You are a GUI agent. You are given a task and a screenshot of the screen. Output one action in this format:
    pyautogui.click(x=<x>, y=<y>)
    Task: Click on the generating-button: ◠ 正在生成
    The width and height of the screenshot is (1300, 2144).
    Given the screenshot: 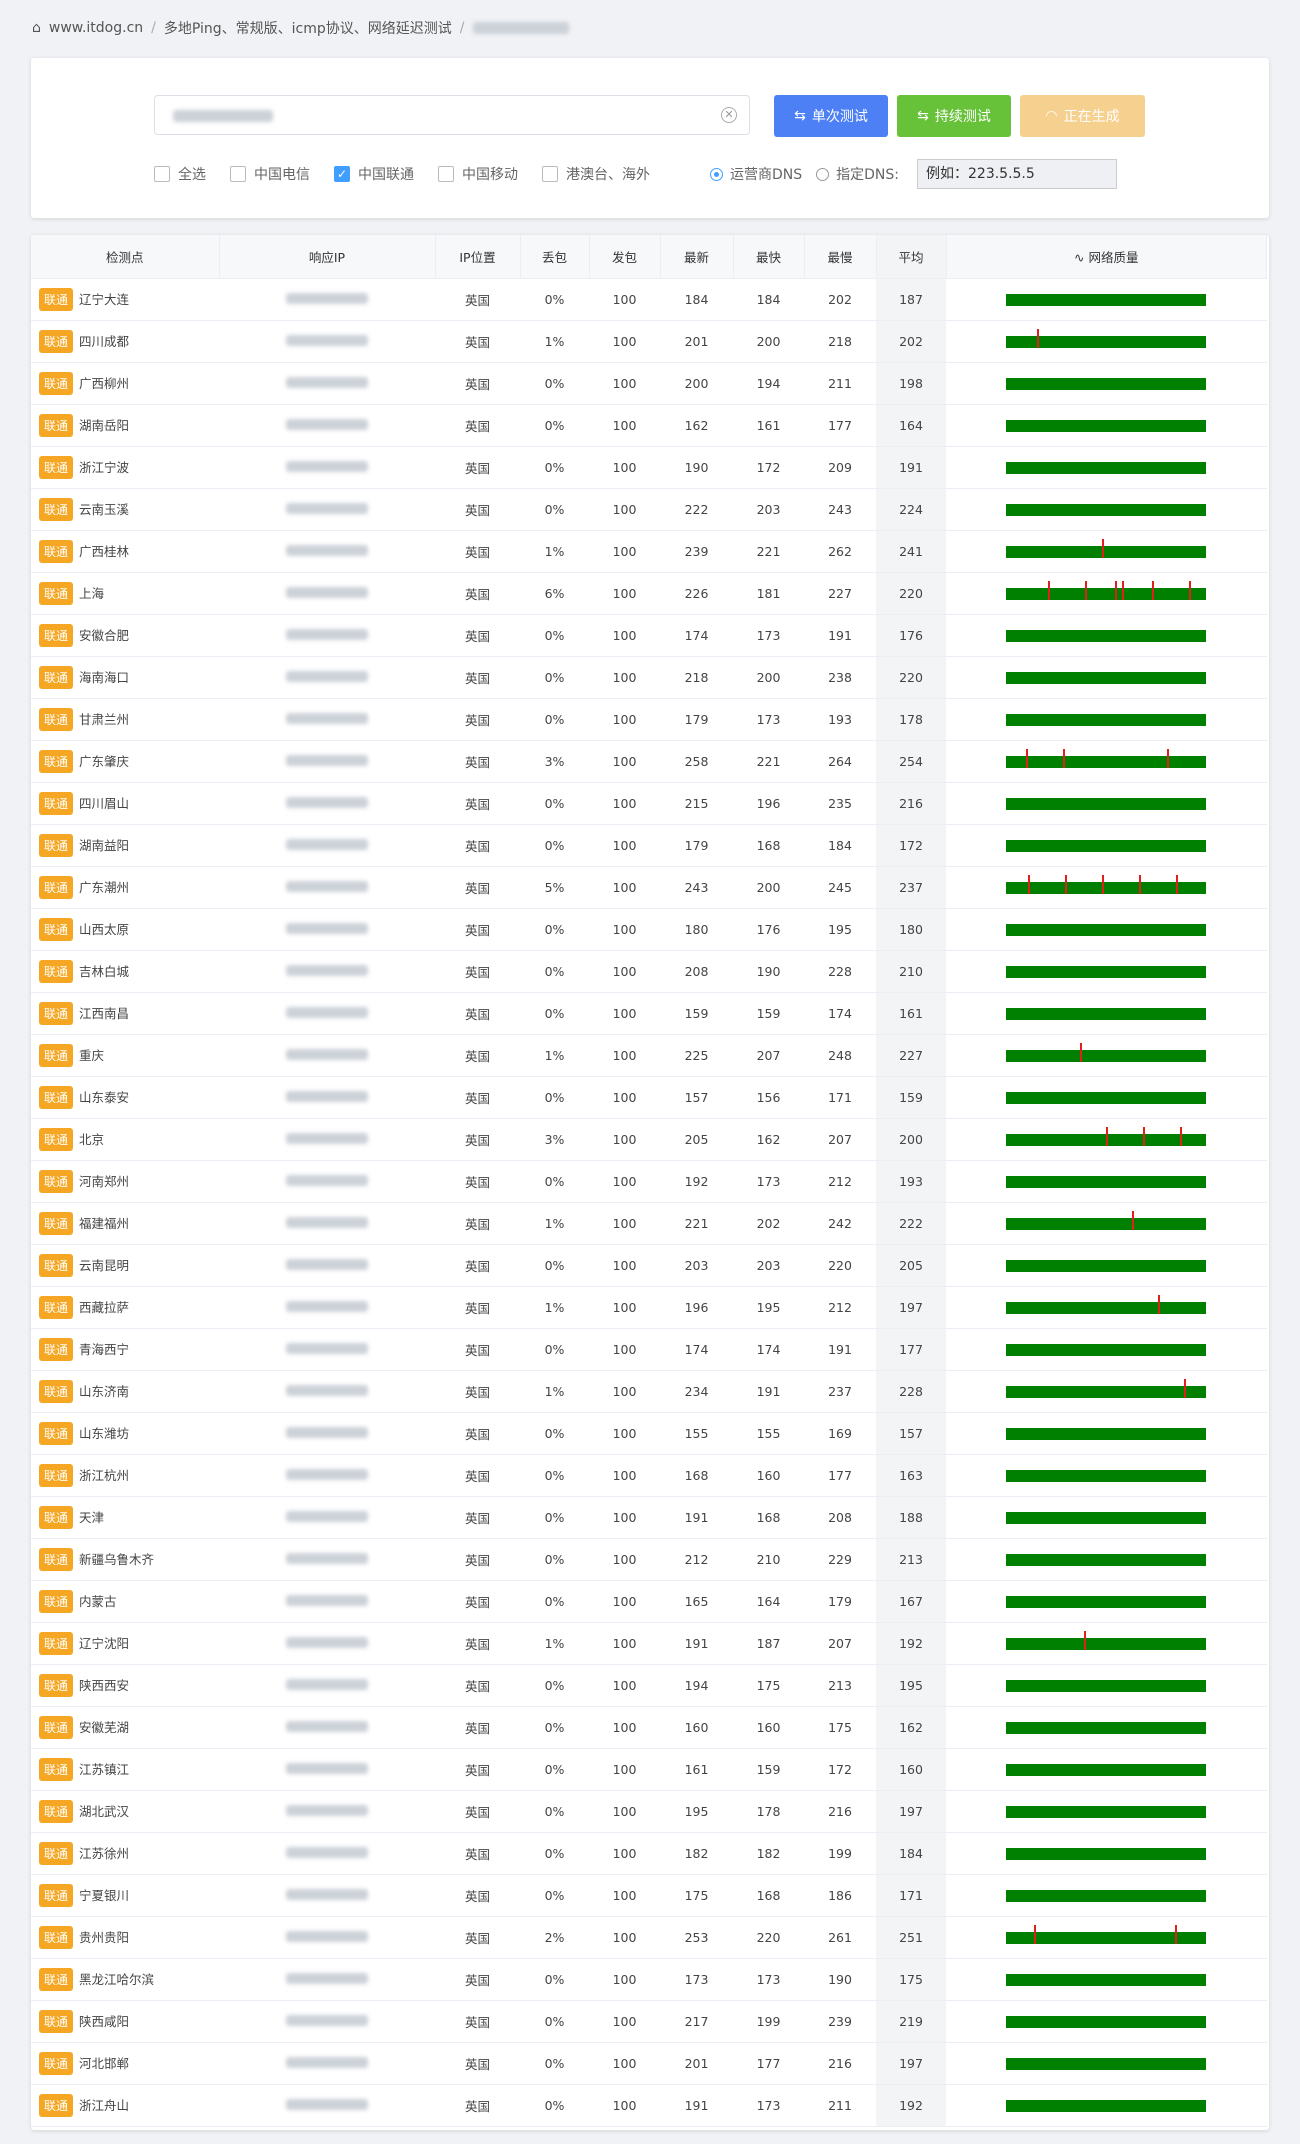 What is the action you would take?
    pyautogui.click(x=1082, y=116)
    